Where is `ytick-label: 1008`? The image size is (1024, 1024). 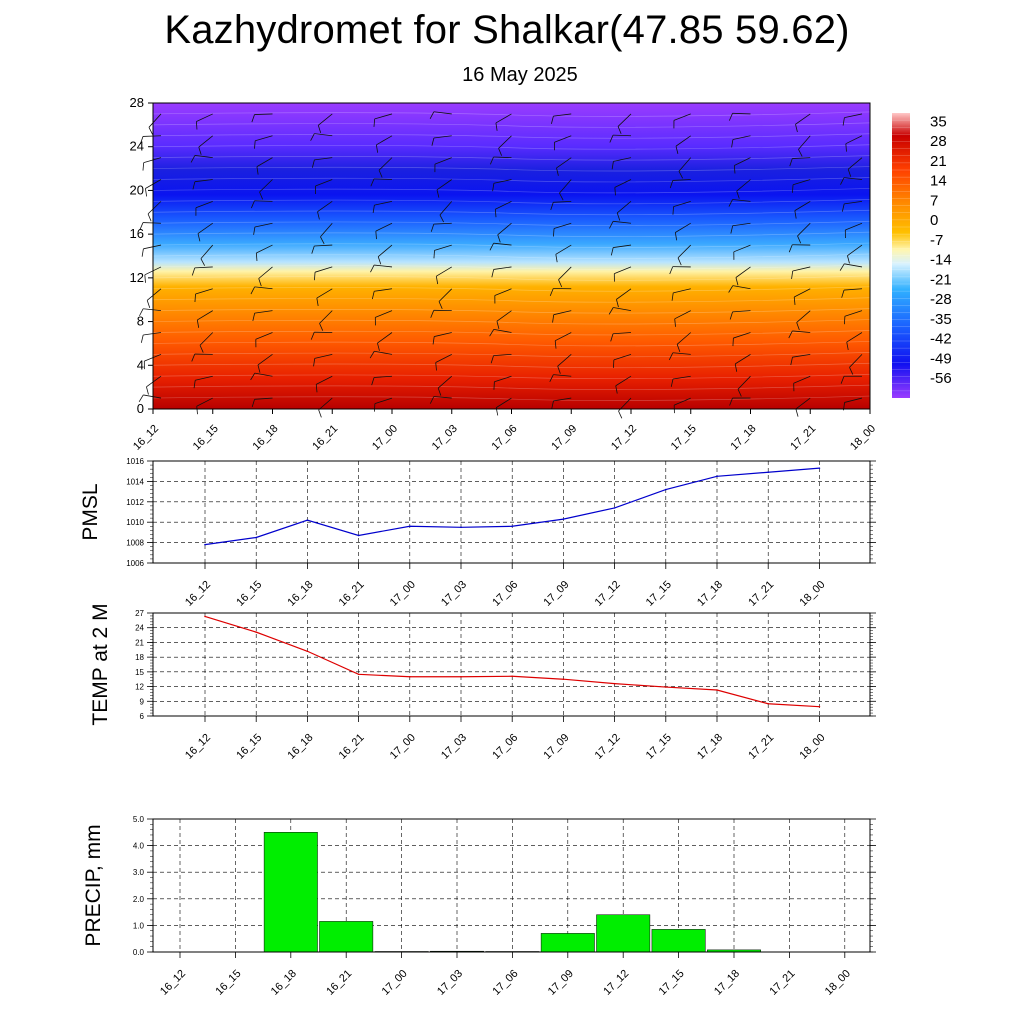
ytick-label: 1008 is located at coordinates (135, 543).